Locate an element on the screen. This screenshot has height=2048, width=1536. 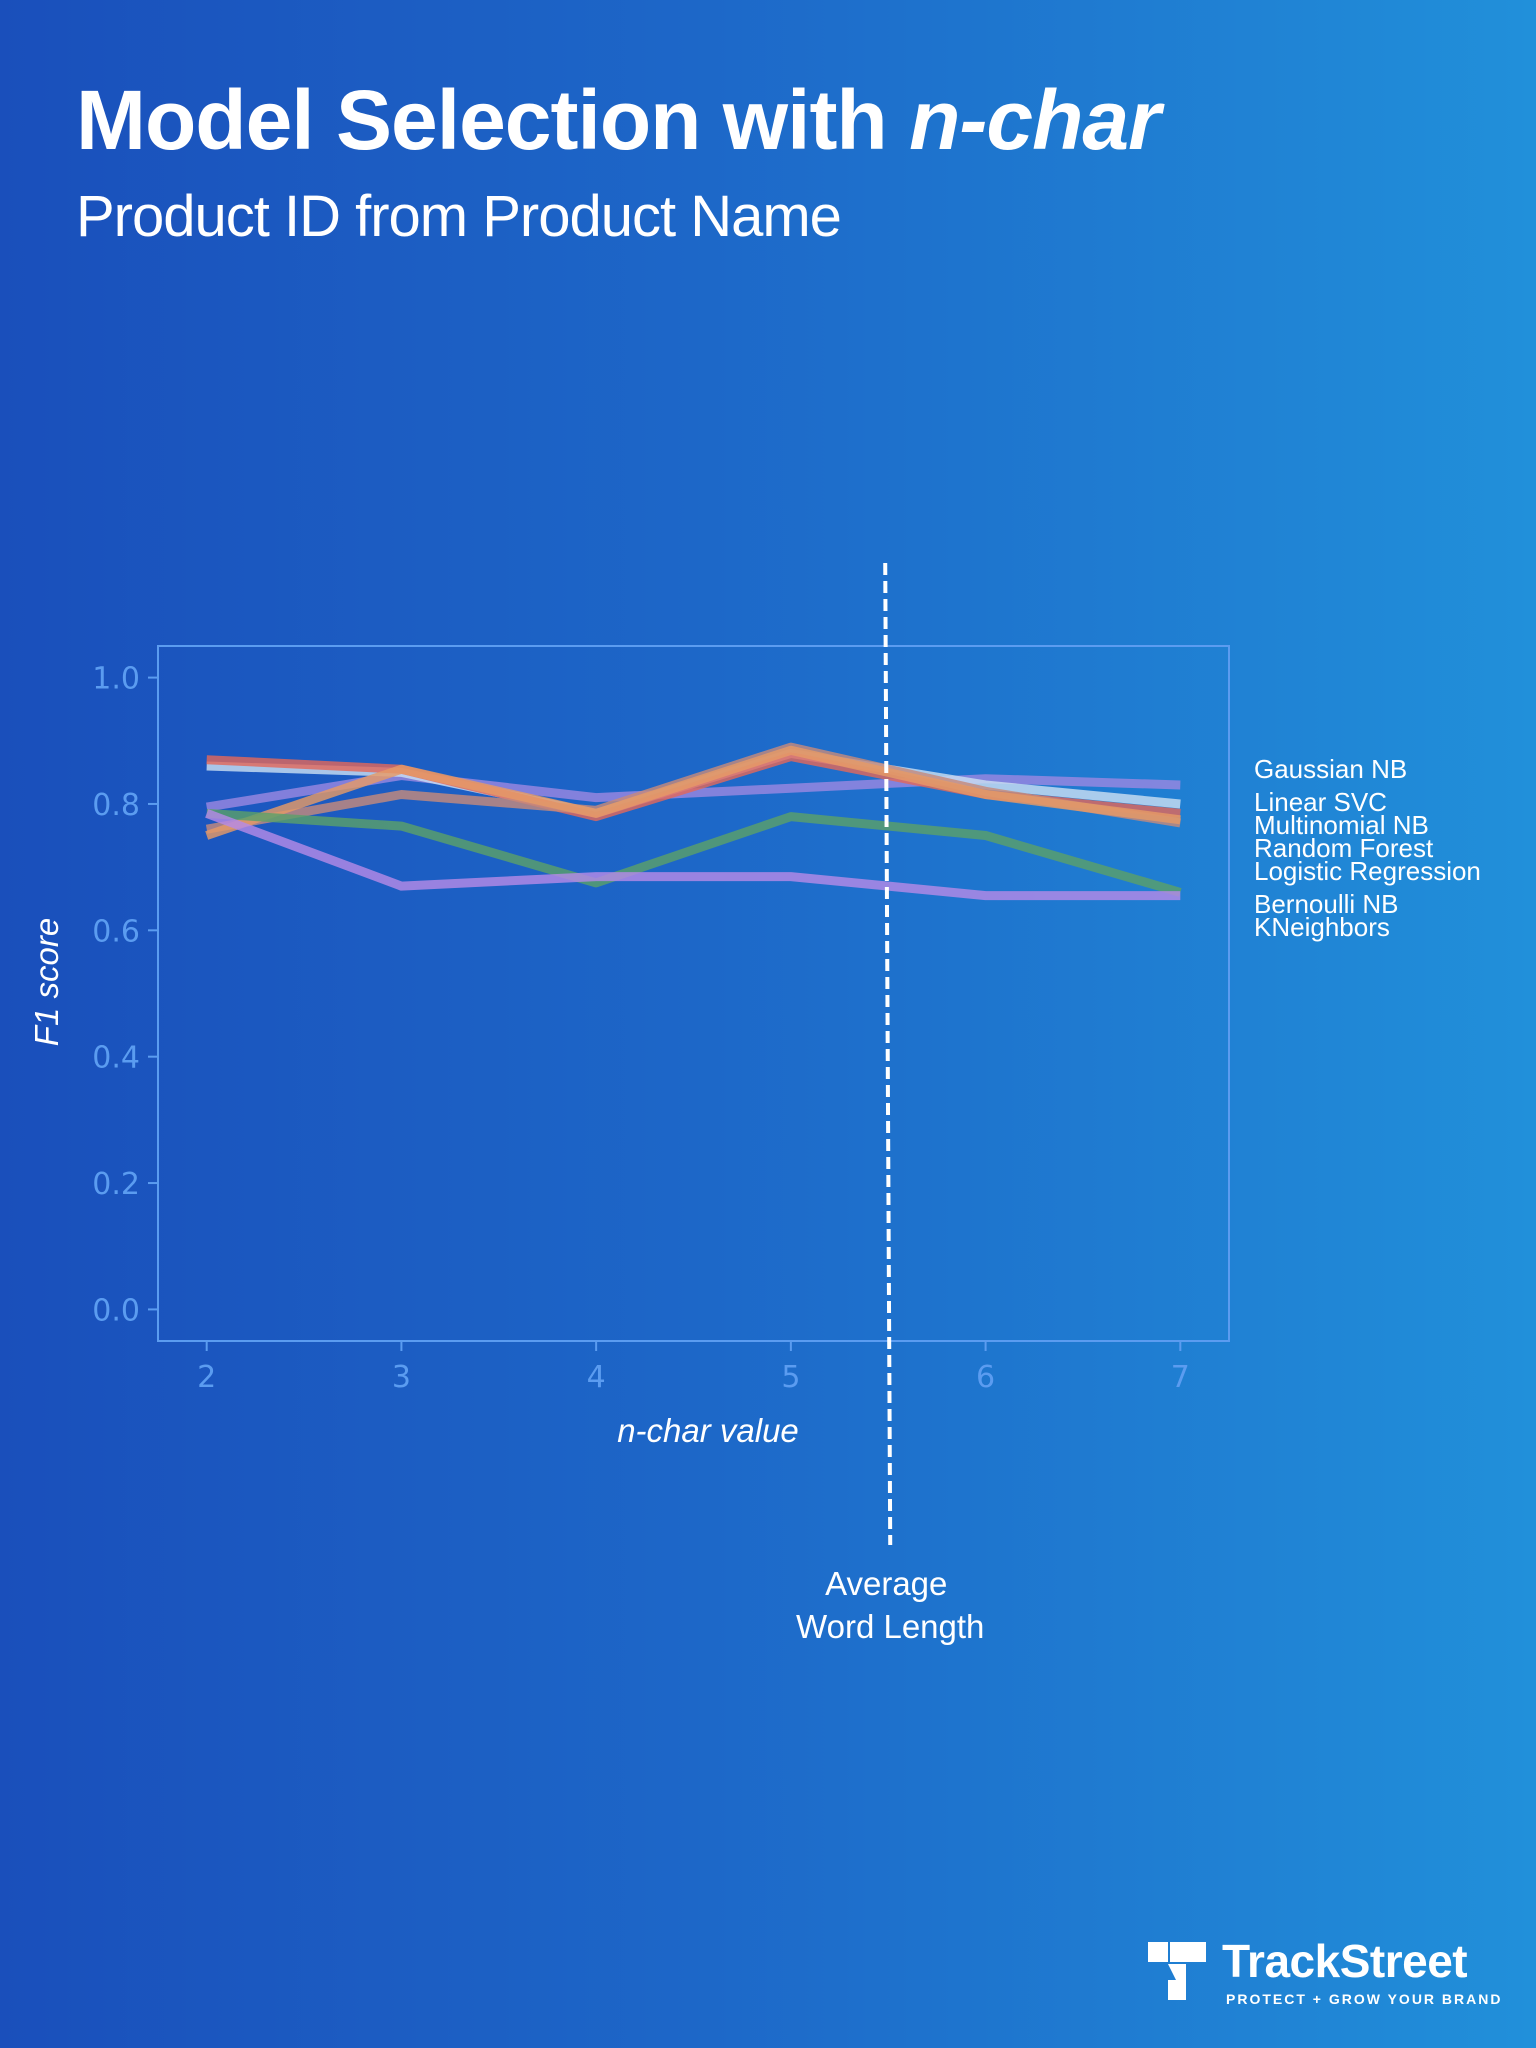
series-line-kneighbors is located at coordinates (693, 855).